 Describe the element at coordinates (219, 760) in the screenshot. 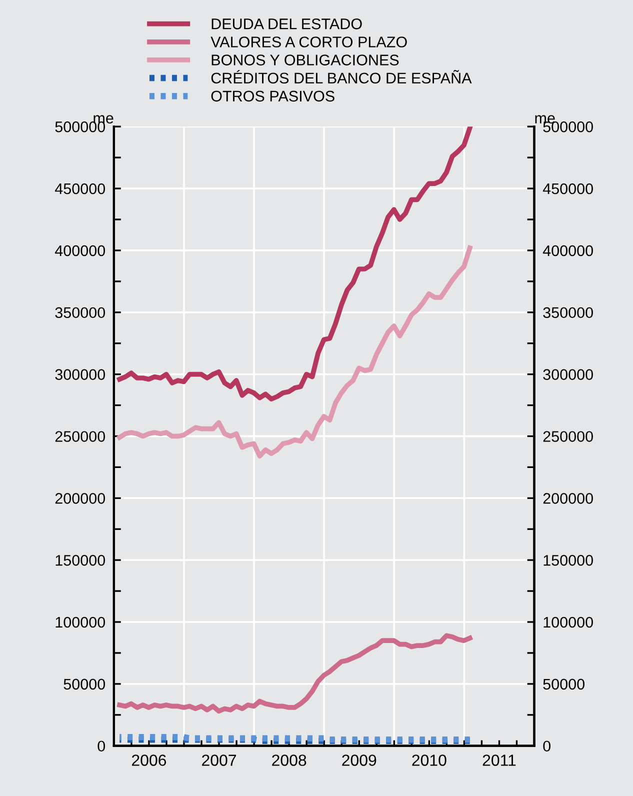

I see `x-tick-label: 2007` at that location.